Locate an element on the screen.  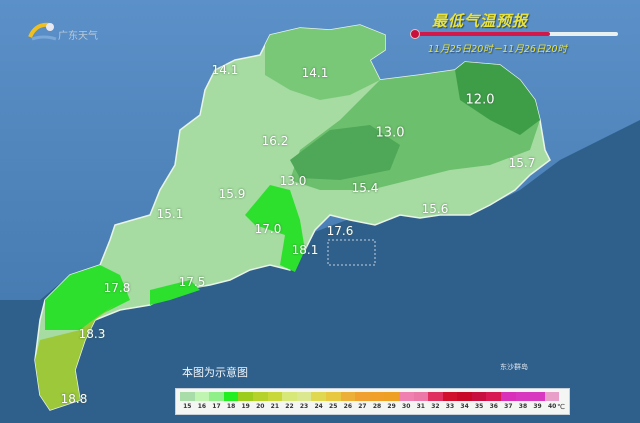
legend-label: 17 is located at coordinates (216, 406).